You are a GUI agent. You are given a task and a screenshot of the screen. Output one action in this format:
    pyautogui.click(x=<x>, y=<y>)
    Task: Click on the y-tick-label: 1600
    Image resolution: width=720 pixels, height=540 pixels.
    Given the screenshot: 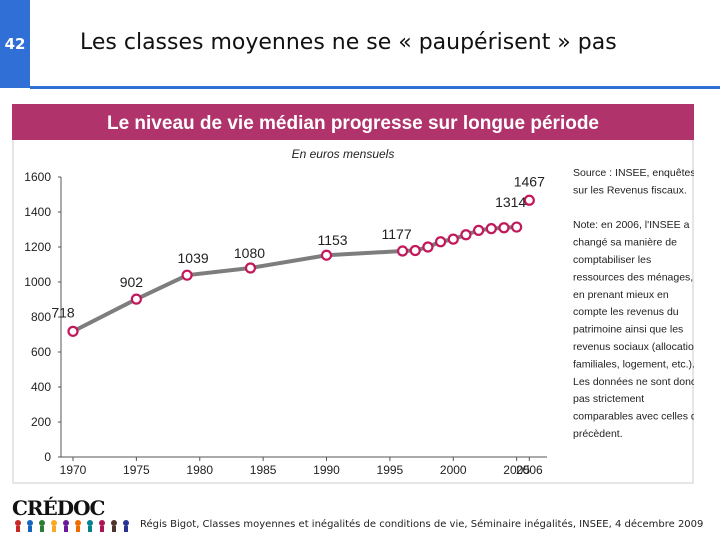 What is the action you would take?
    pyautogui.click(x=37, y=177)
    